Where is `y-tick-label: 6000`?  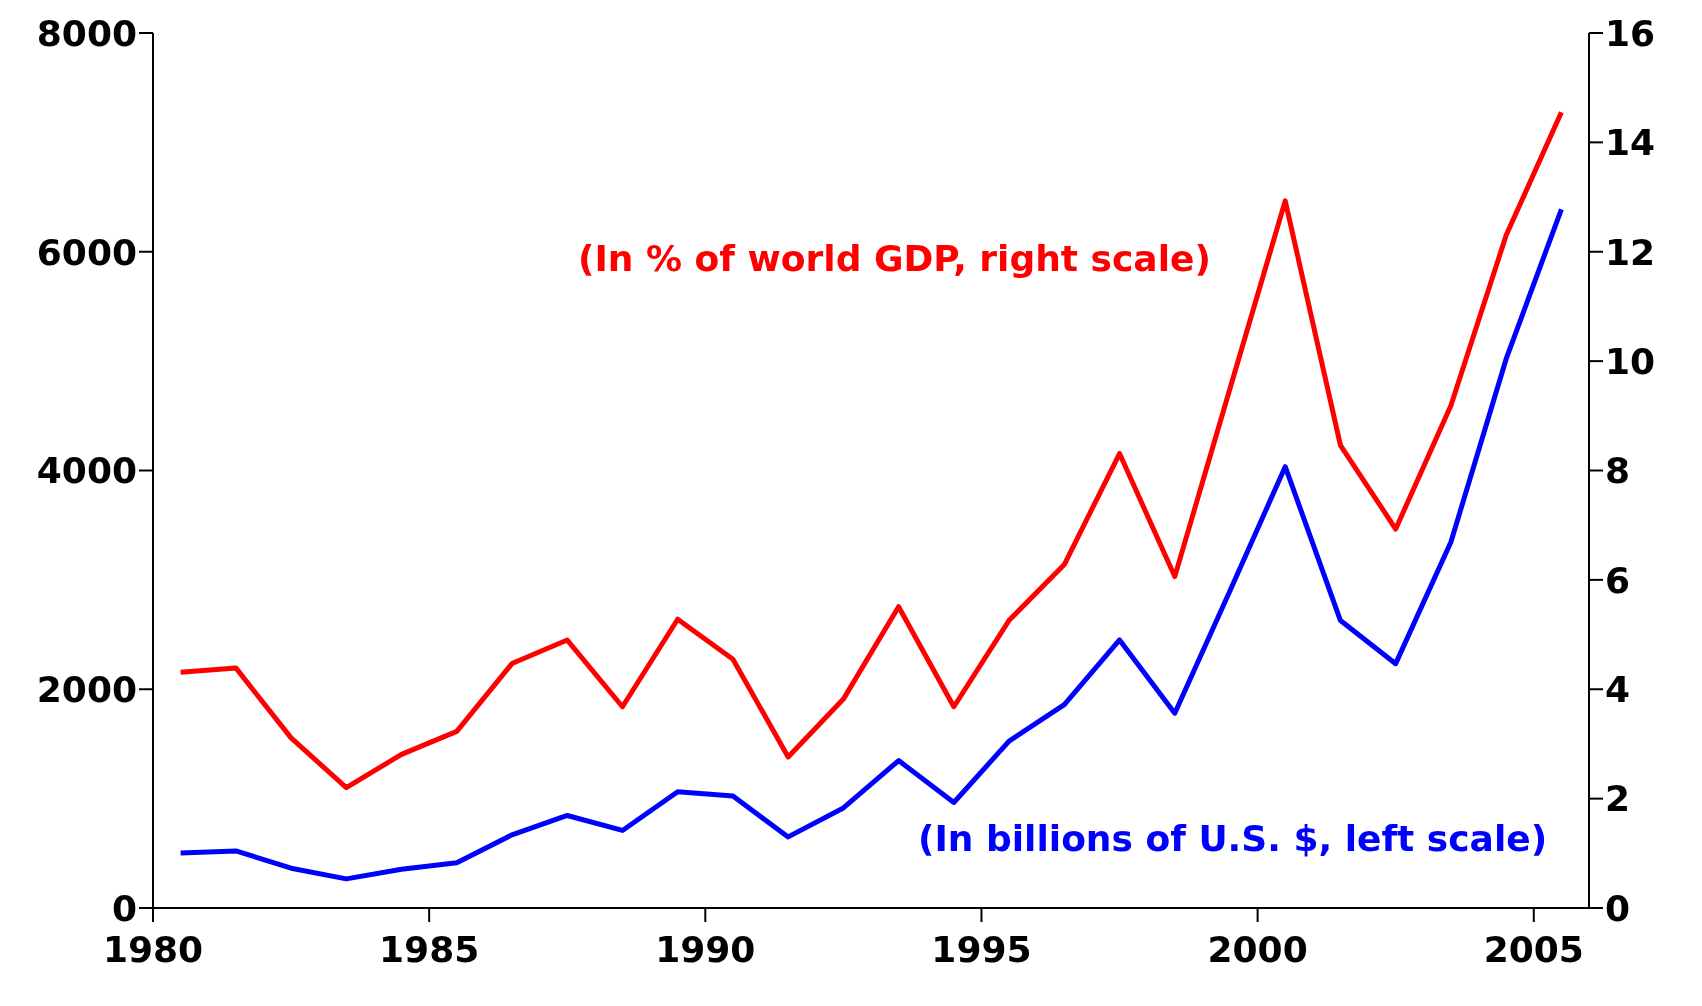
y-tick-label: 6000 is located at coordinates (86, 252).